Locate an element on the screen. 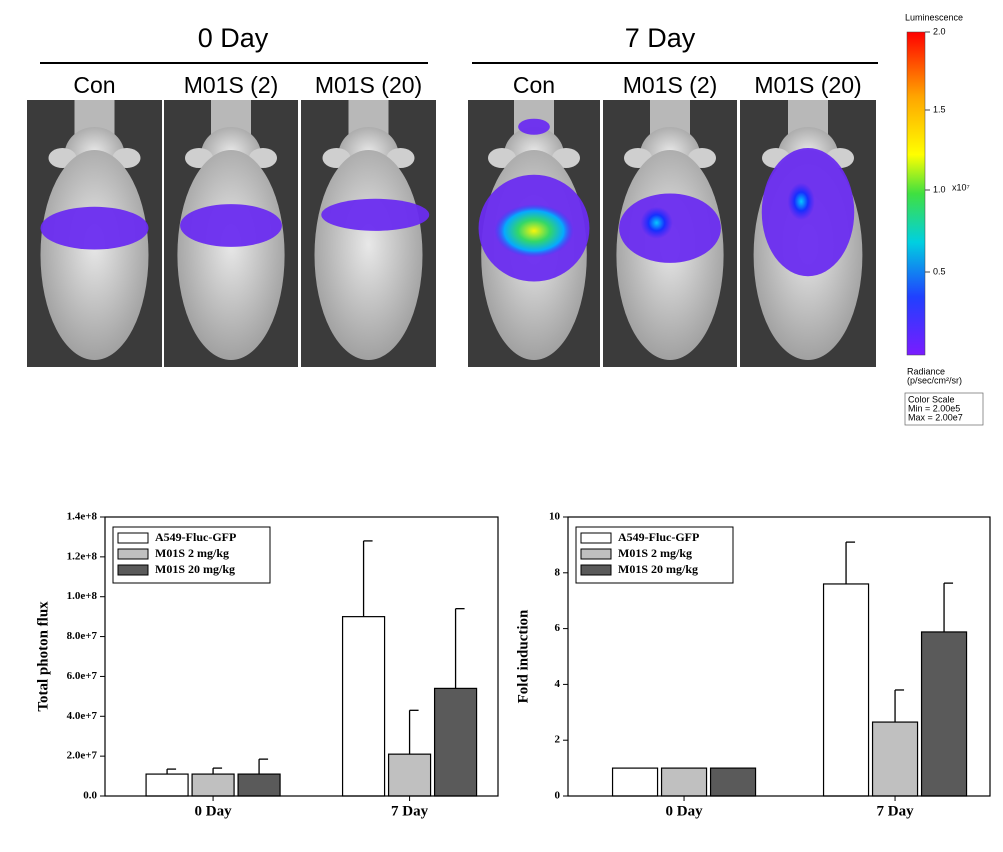 The width and height of the screenshot is (1003, 852). y-tick-label: 2 is located at coordinates (558, 740).